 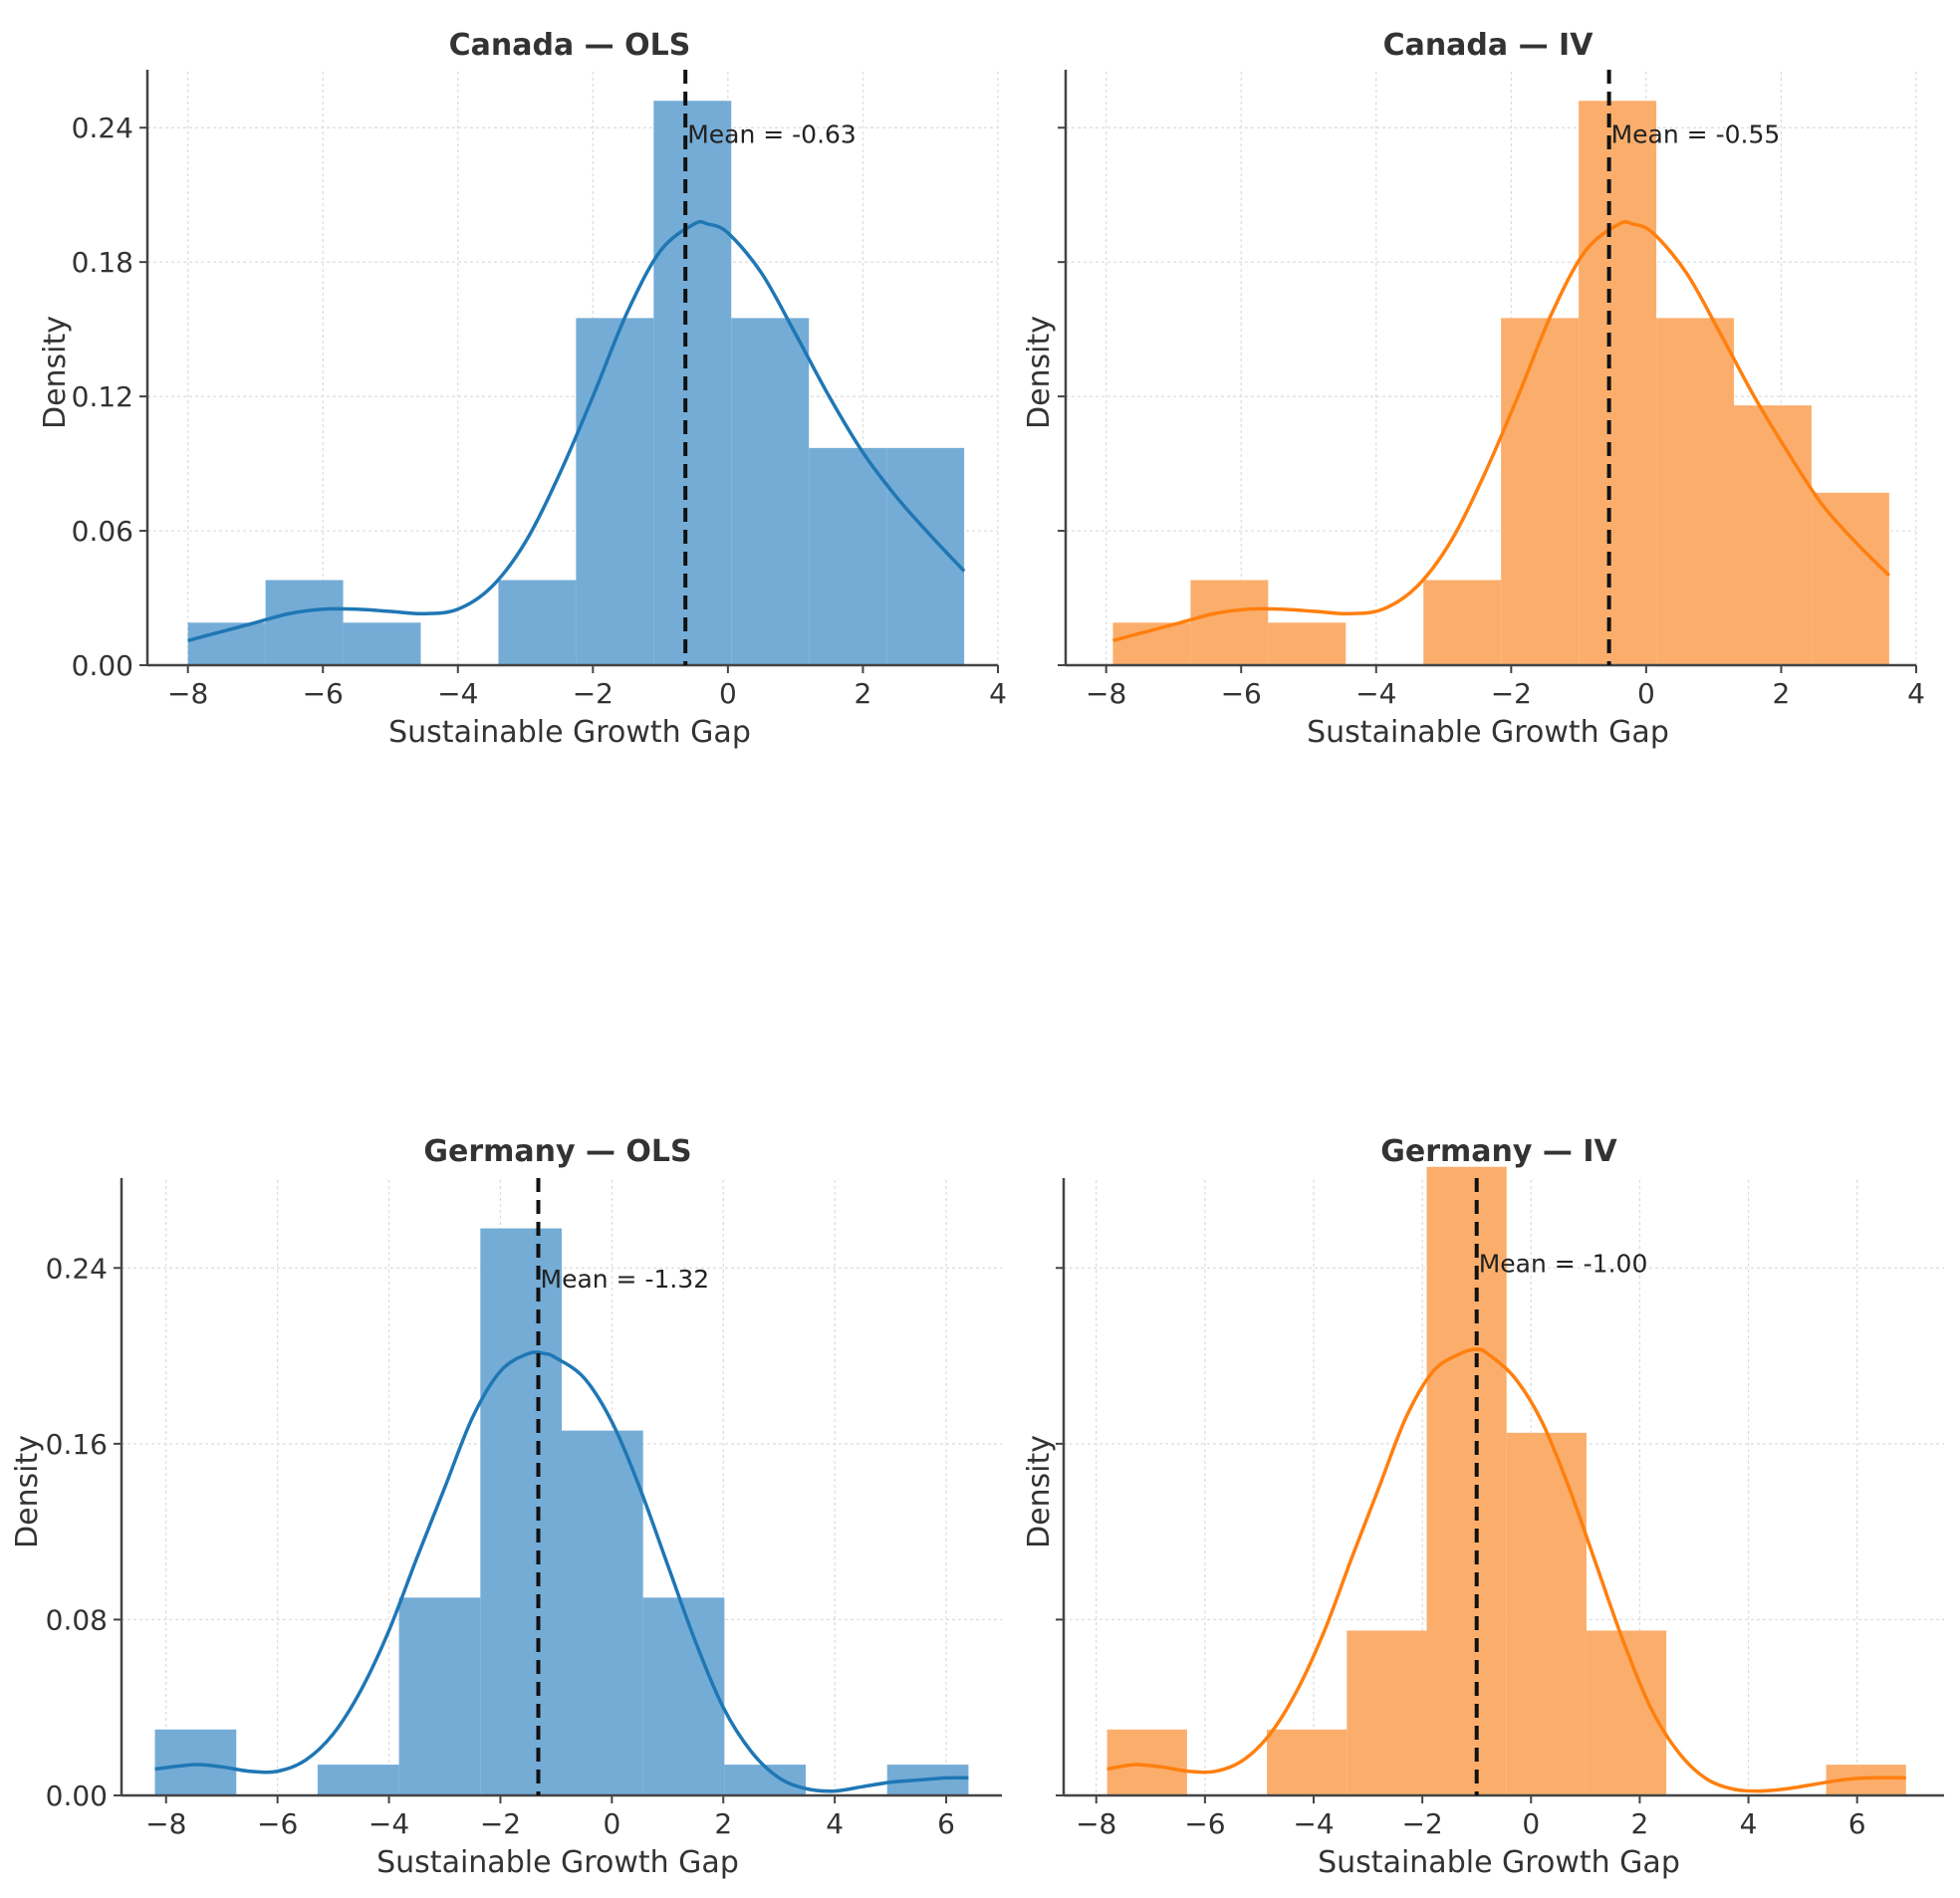 I want to click on mean-label: Mean = -1.32, so click(x=626, y=1279).